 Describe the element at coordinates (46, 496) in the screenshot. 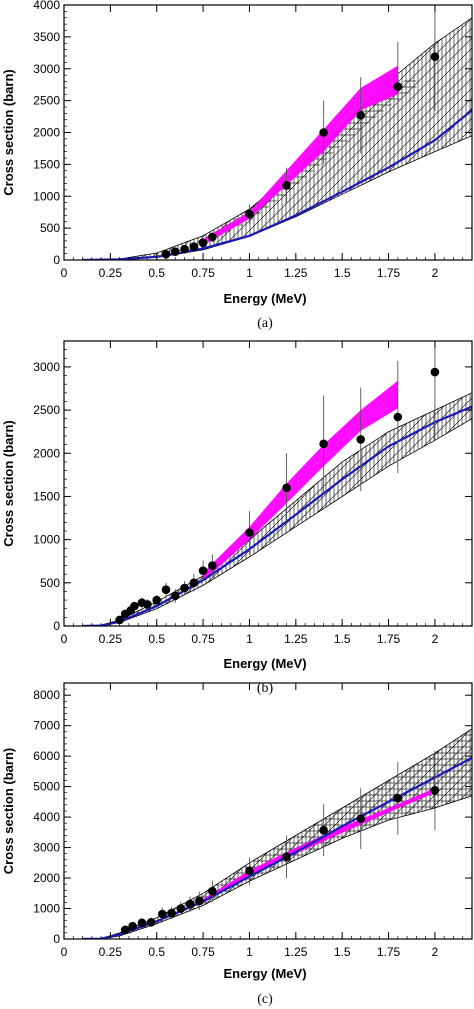

I see `y-tick-label: 1500` at that location.